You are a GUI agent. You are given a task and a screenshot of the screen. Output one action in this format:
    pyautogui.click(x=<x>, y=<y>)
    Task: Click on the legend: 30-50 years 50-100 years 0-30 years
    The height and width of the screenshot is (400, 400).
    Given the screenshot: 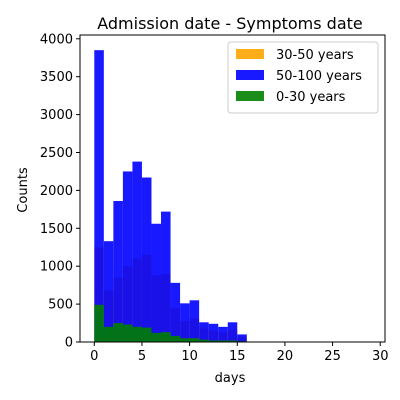 What is the action you would take?
    pyautogui.click(x=303, y=77)
    